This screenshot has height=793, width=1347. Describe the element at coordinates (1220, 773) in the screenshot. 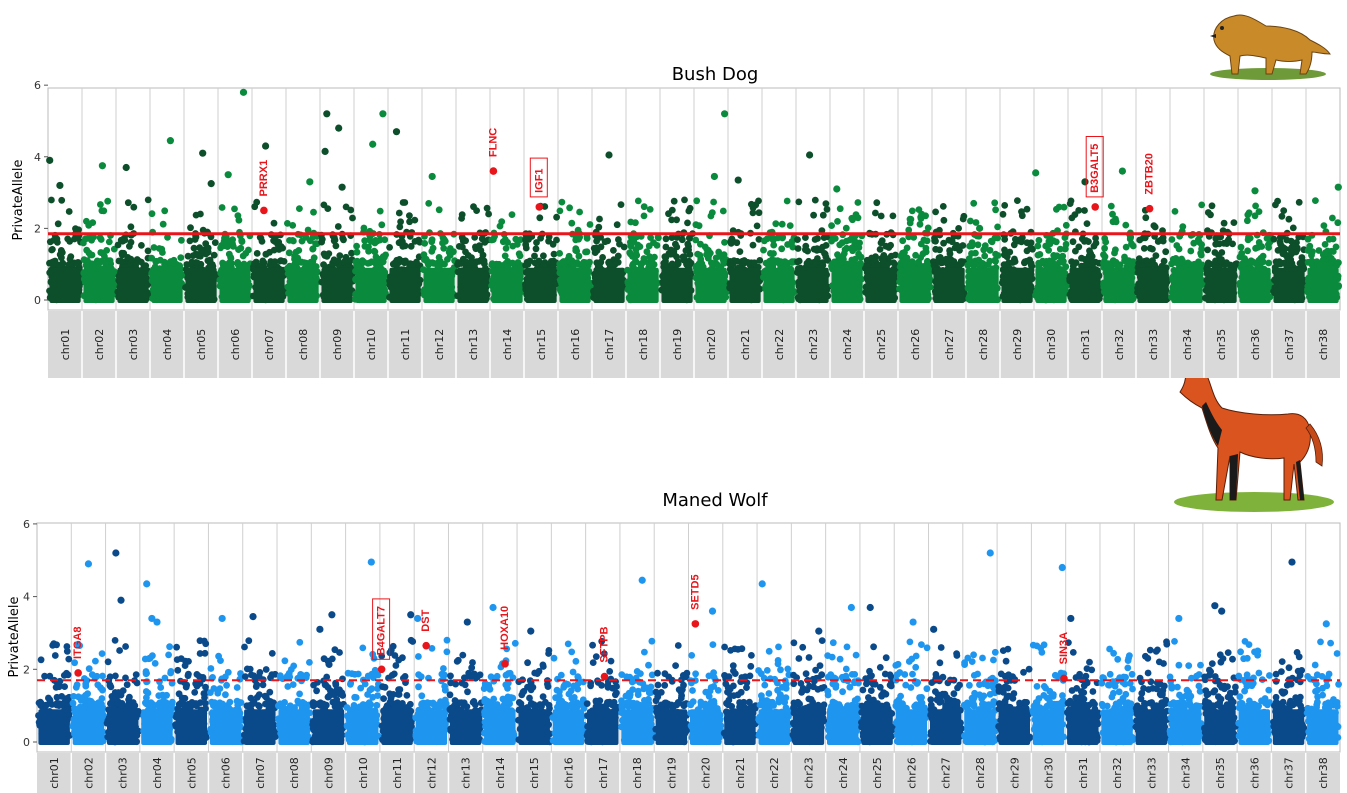

I see `chromosome-label: chr35` at that location.